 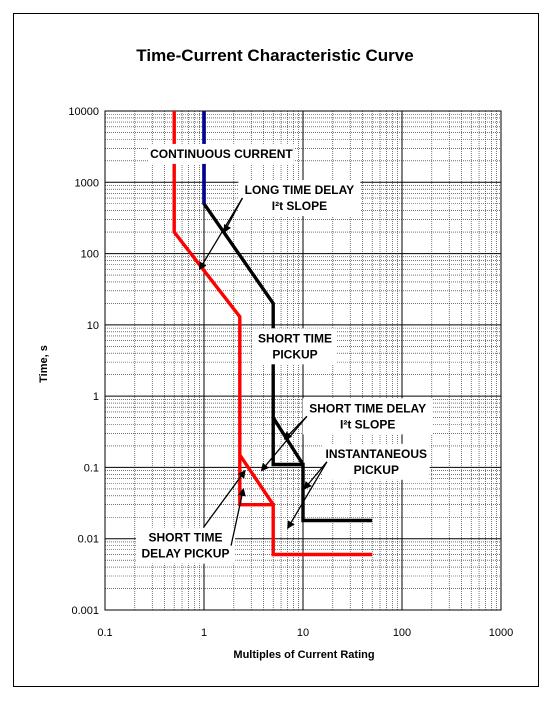 I want to click on annotation-label-2: I²t SLOPE, so click(x=299, y=206).